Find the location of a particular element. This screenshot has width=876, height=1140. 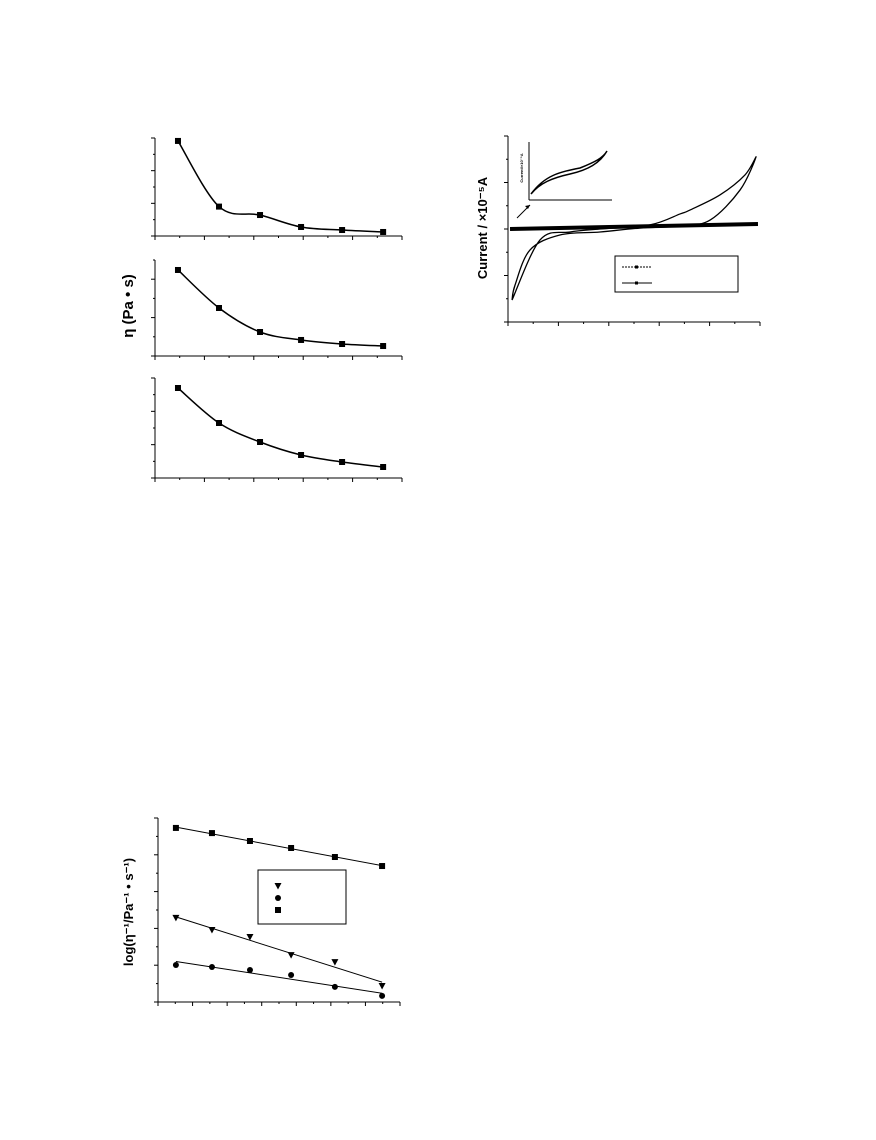

inset-label: Current/×10⁻⁵A is located at coordinates (521, 167).